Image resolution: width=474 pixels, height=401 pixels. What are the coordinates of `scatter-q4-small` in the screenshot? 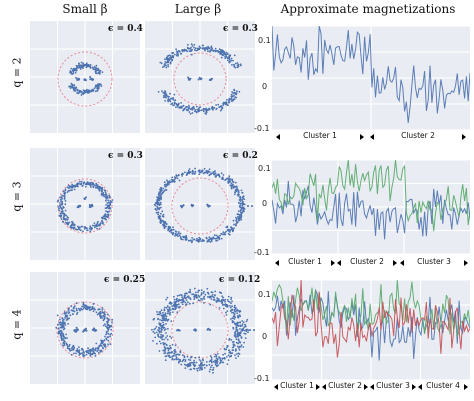 It's located at (85, 328).